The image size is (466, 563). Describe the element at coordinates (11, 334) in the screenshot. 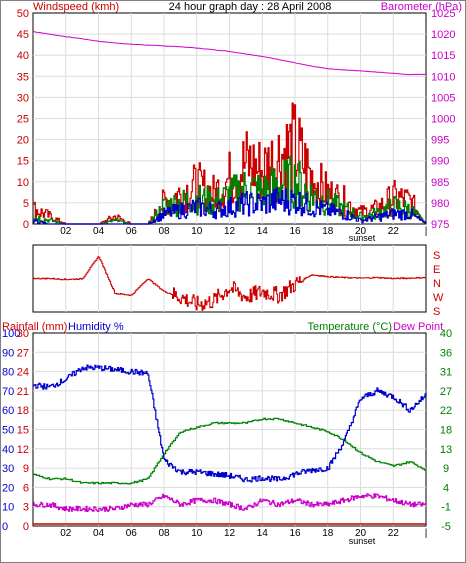

I see `humidity-tick-label: 100` at that location.